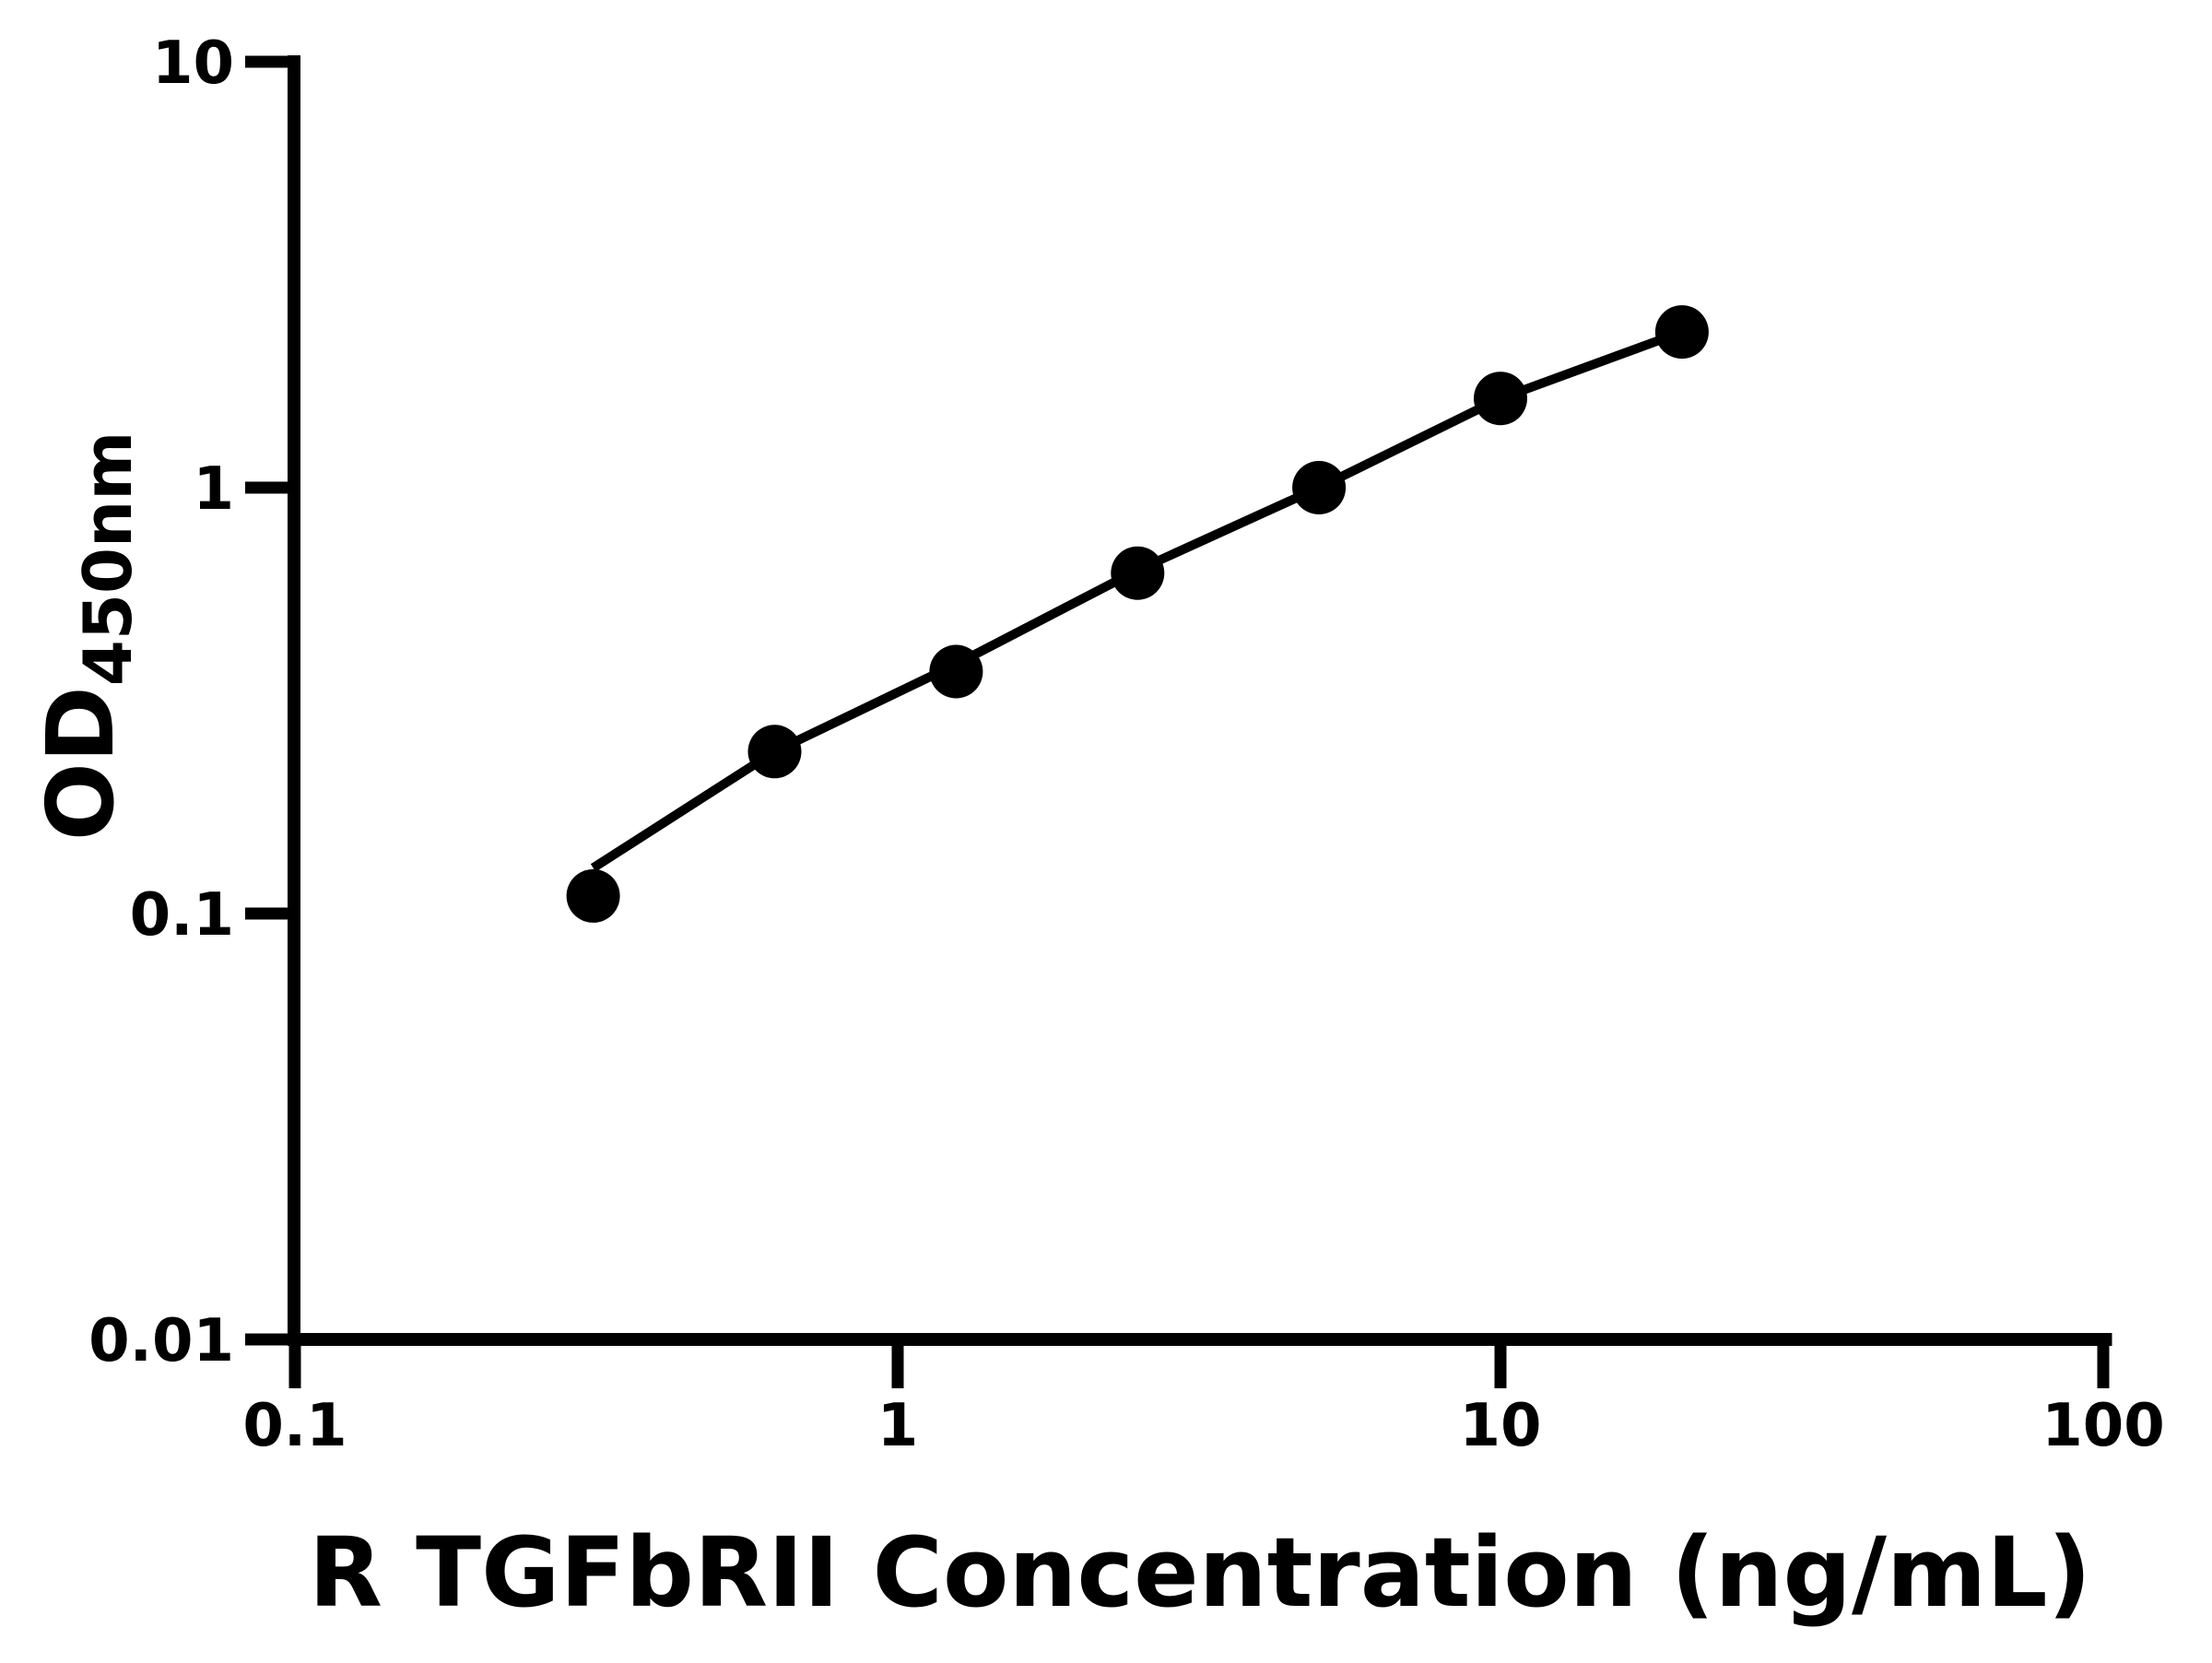  I want to click on x-tick-label: 100, so click(2103, 1426).